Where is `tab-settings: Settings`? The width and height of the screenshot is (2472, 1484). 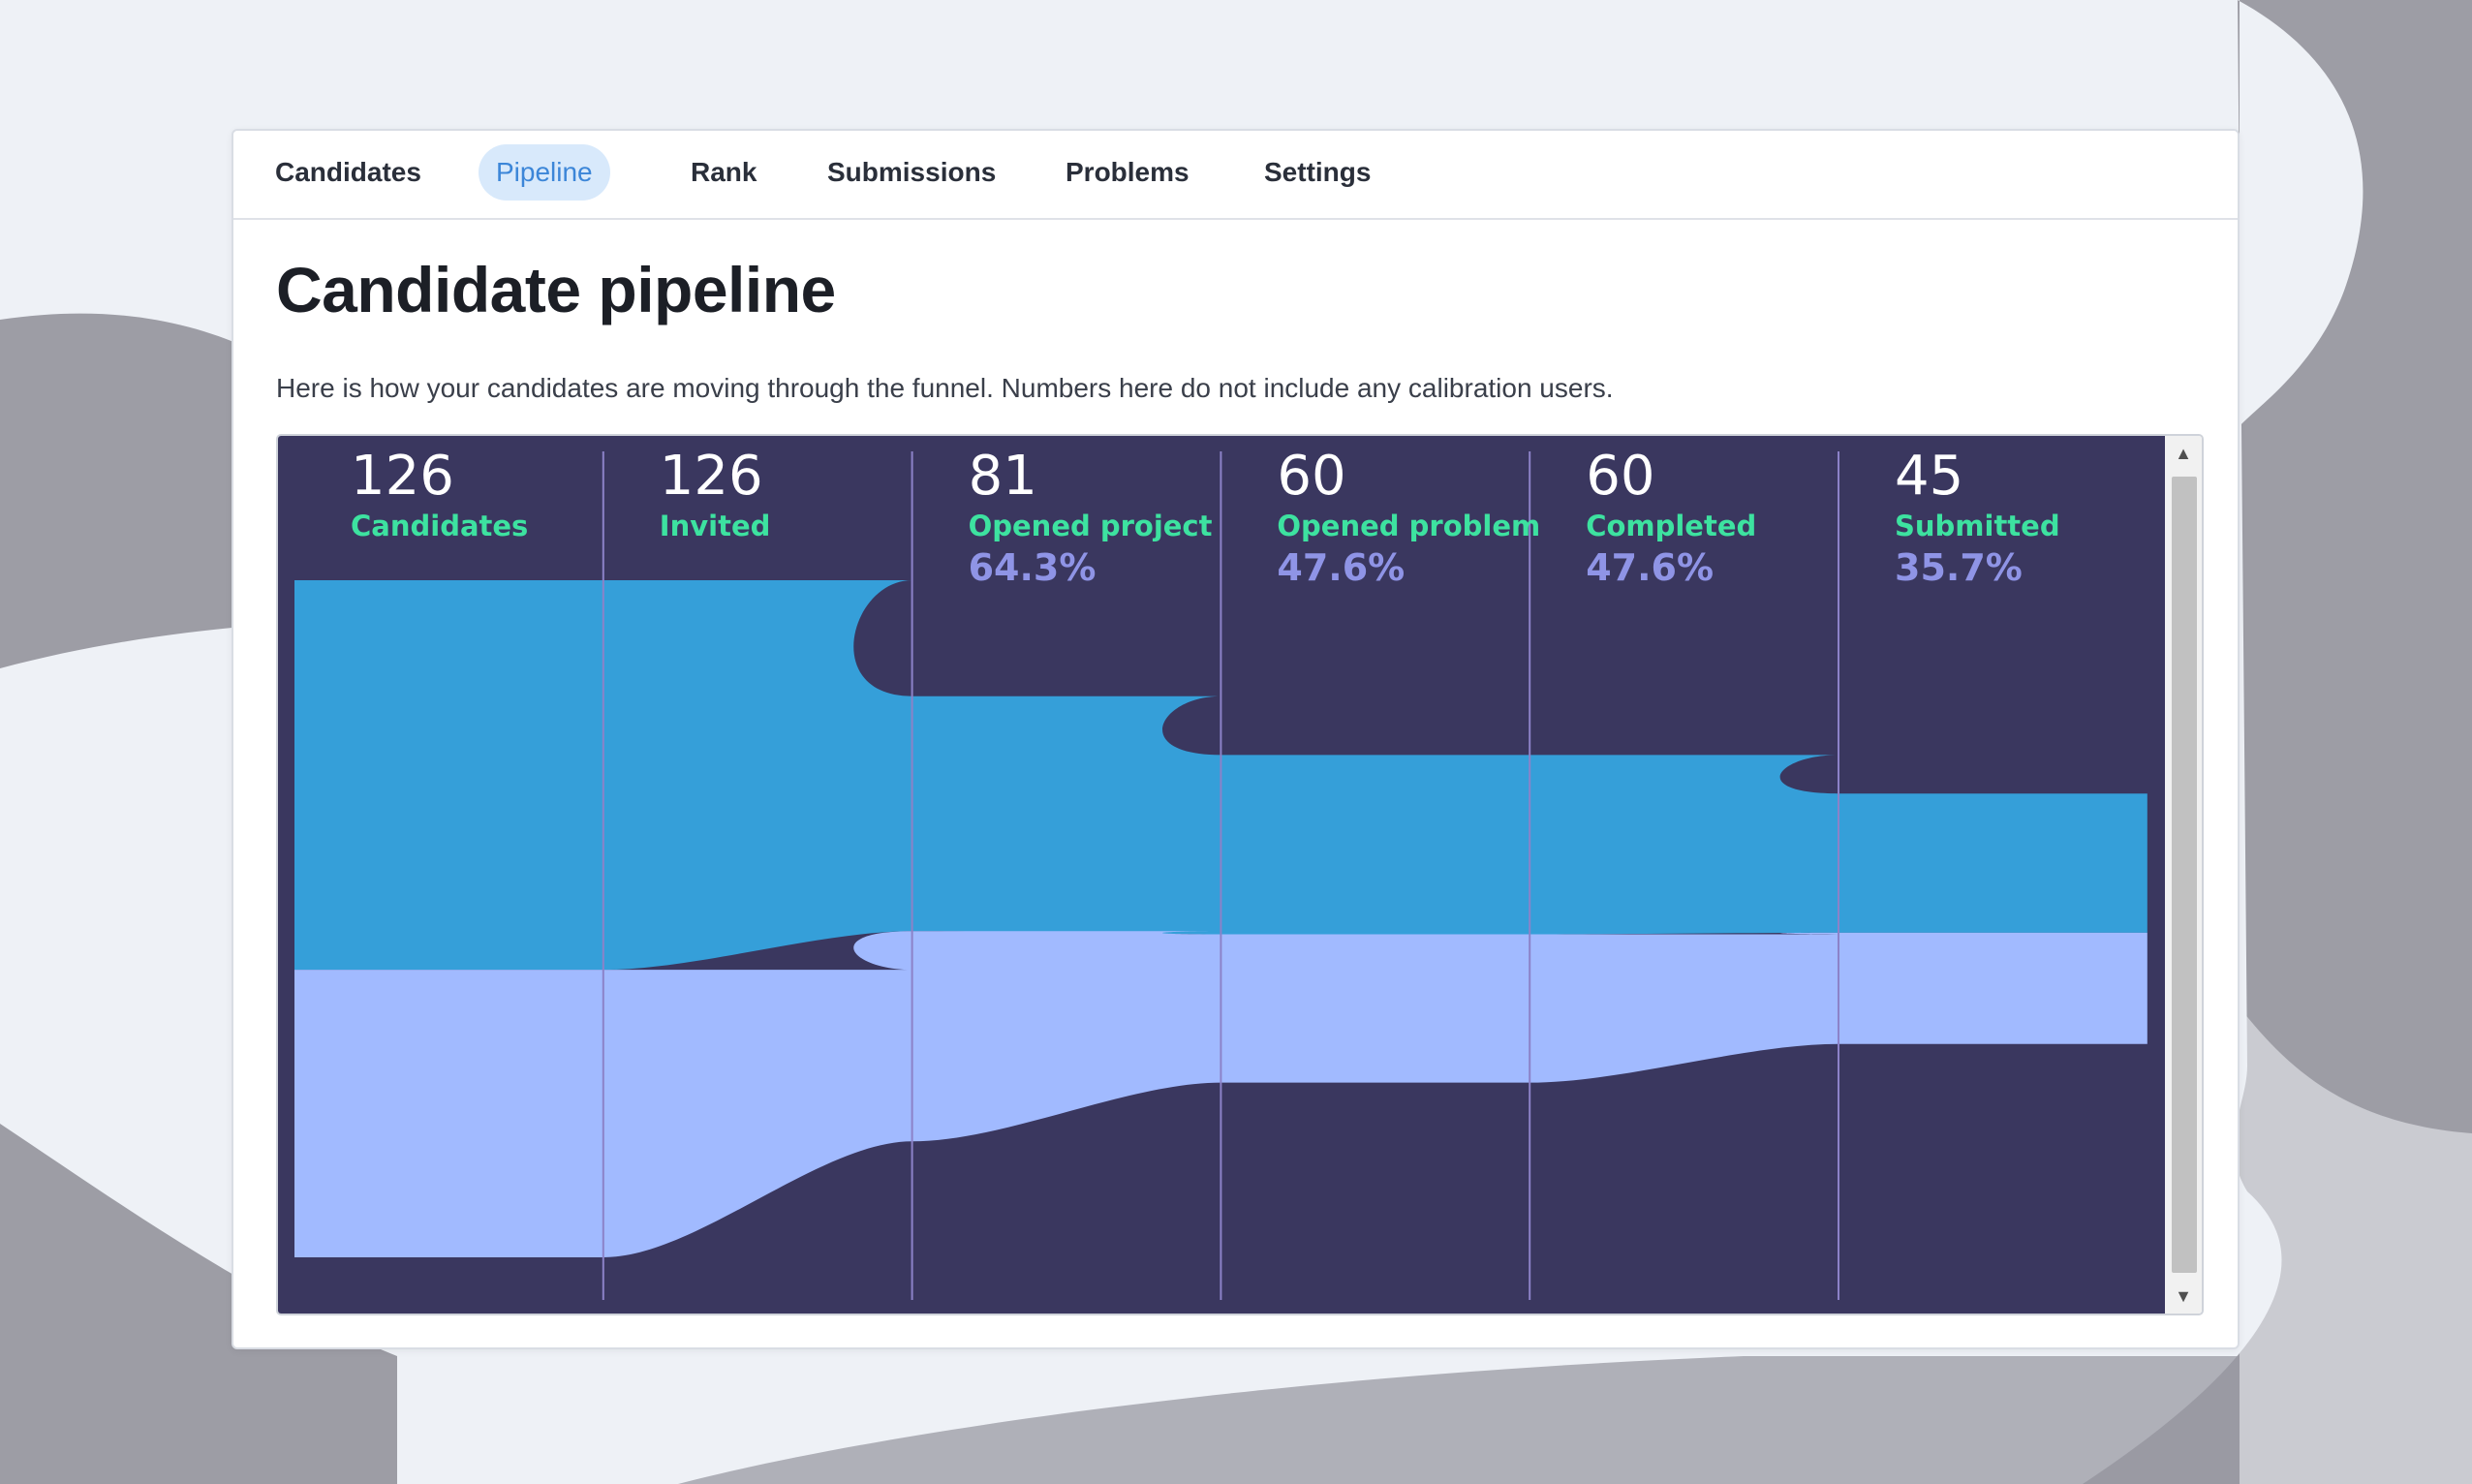
tab-settings: Settings is located at coordinates (1318, 172).